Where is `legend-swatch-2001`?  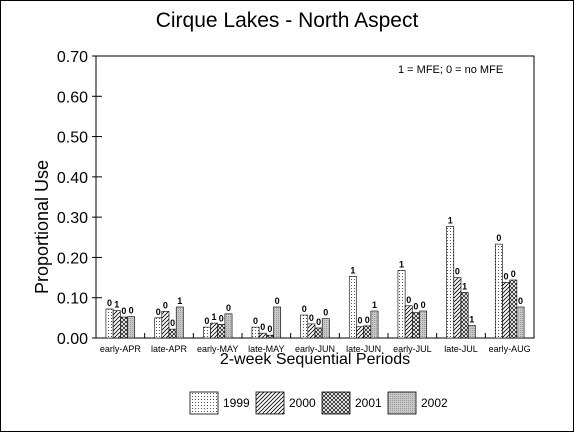 legend-swatch-2001 is located at coordinates (336, 403).